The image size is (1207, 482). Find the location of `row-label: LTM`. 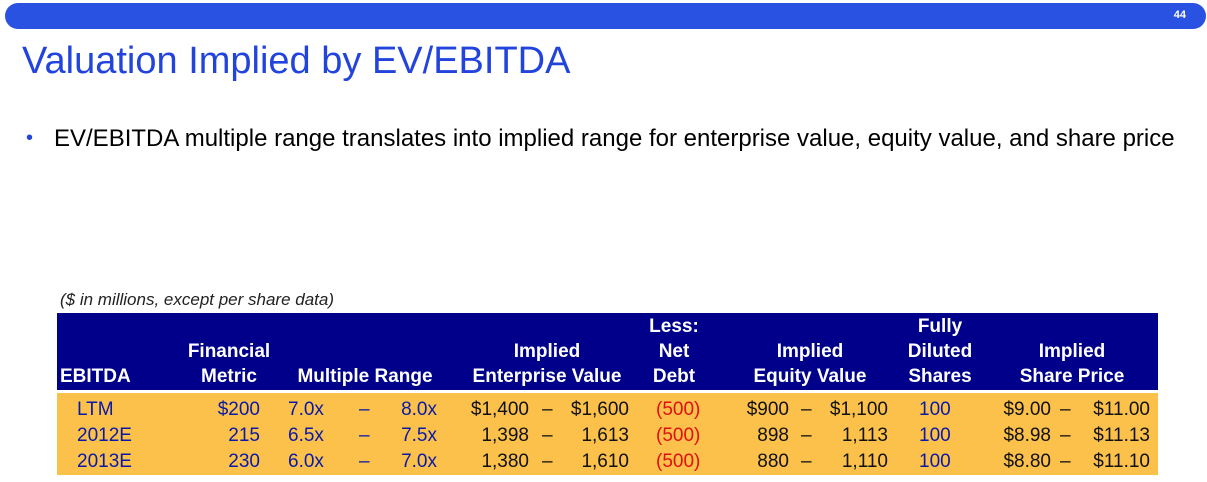

row-label: LTM is located at coordinates (95, 409).